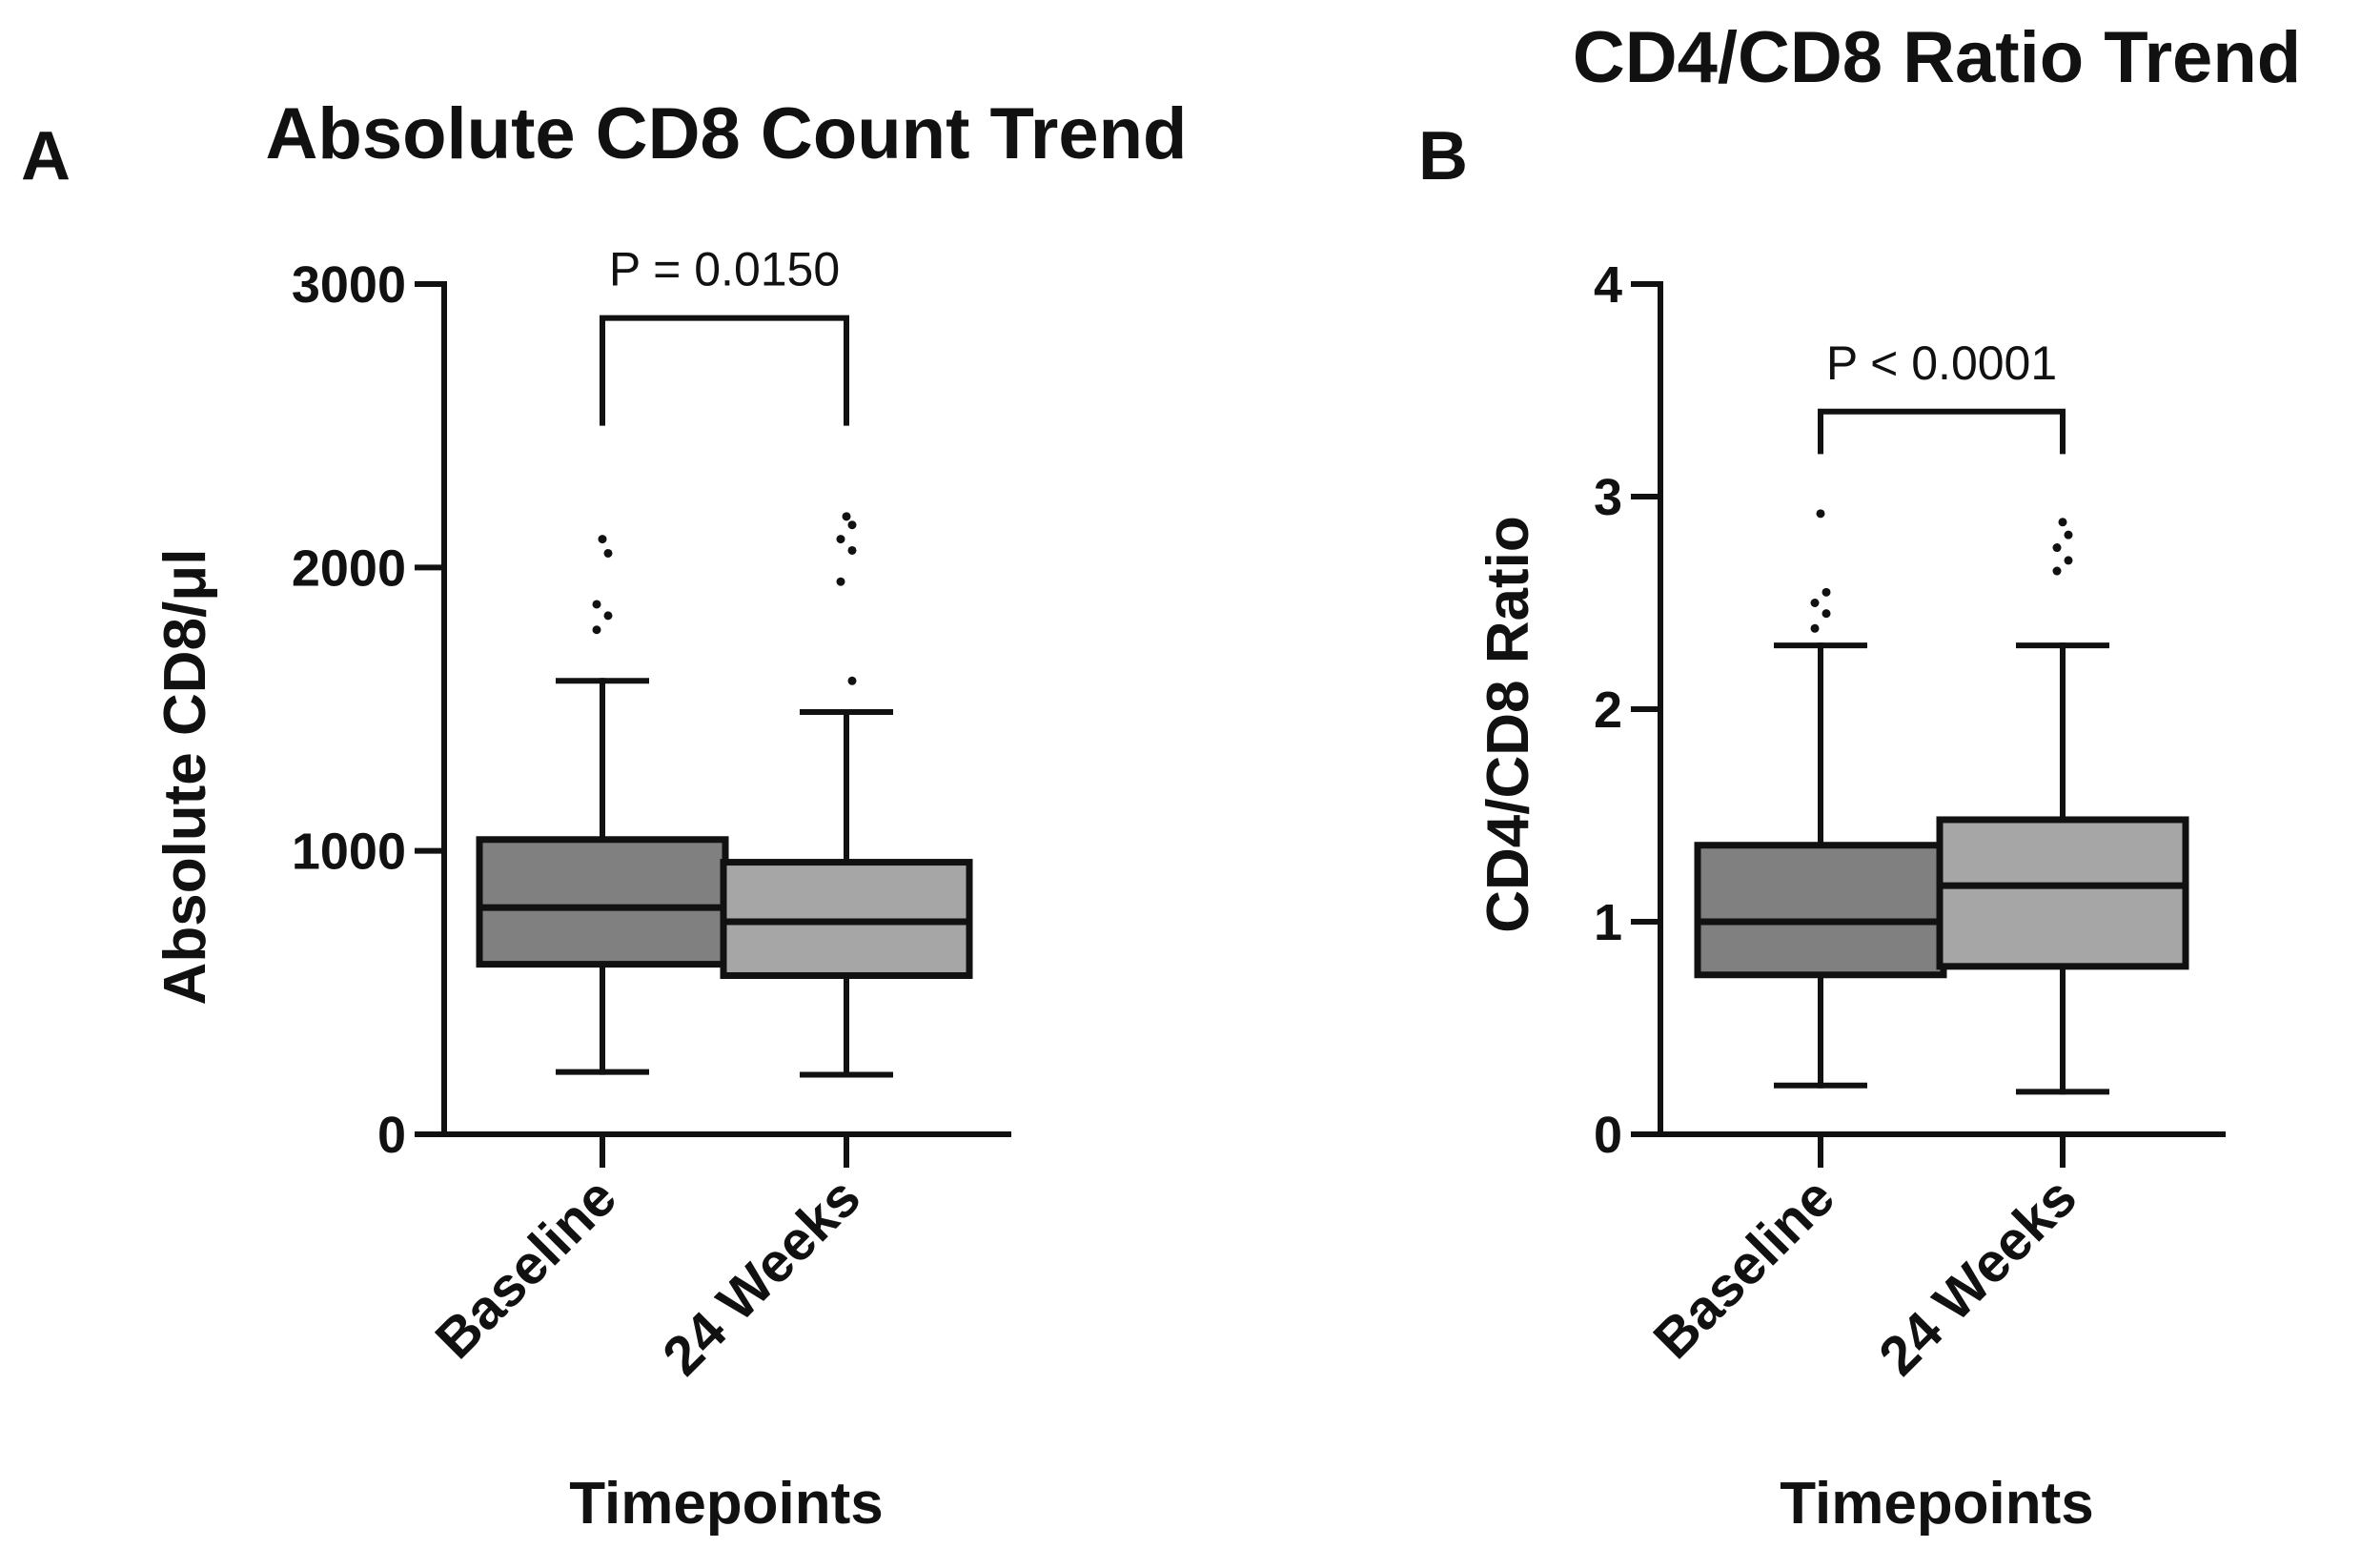 The width and height of the screenshot is (2361, 1568). What do you see at coordinates (761, 1276) in the screenshot?
I see `chart-a-x-tick-label: 24 Weeks` at bounding box center [761, 1276].